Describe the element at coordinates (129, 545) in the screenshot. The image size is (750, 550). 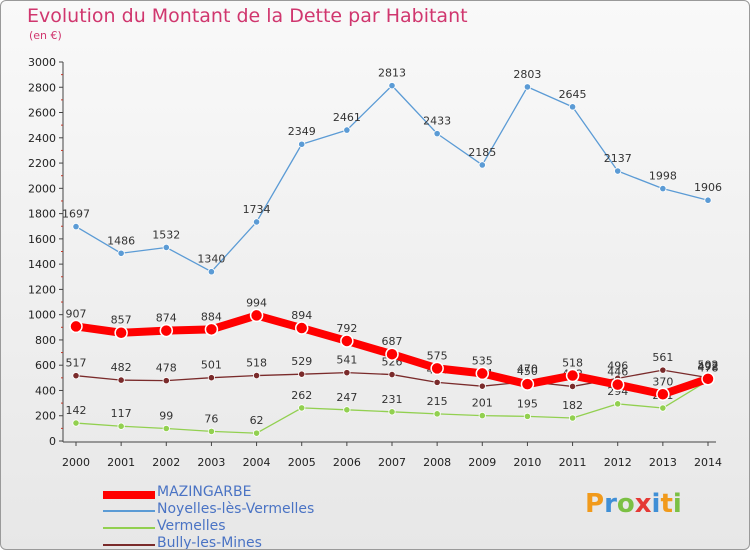
I see `legend-swatch-bully-les-mines` at that location.